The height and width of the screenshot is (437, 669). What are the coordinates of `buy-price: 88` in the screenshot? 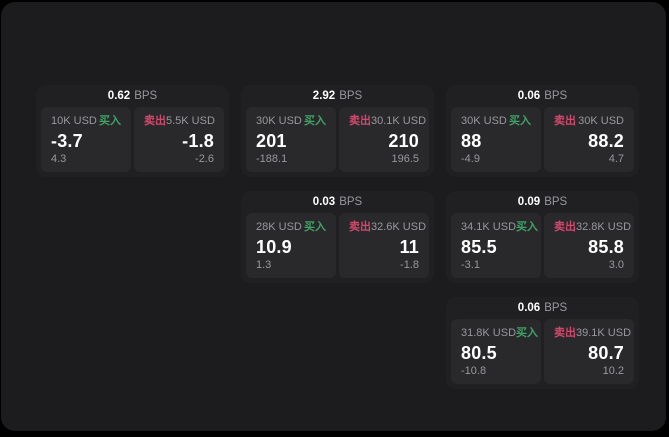 It's located at (471, 141).